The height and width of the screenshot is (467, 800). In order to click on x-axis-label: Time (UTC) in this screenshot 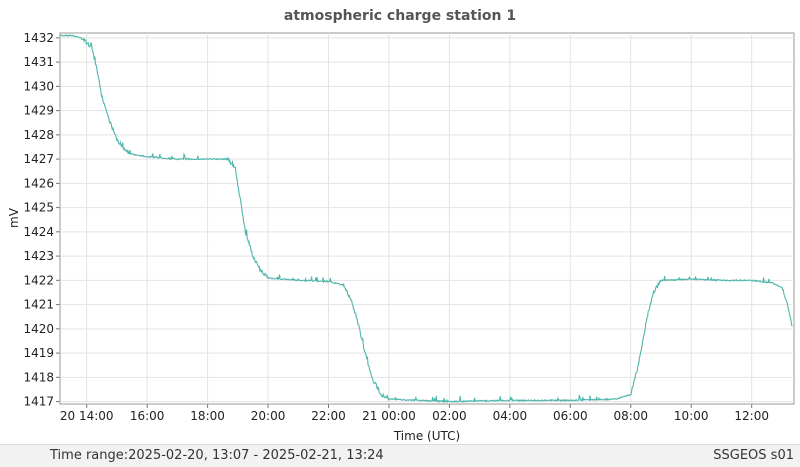, I will do `click(426, 436)`.